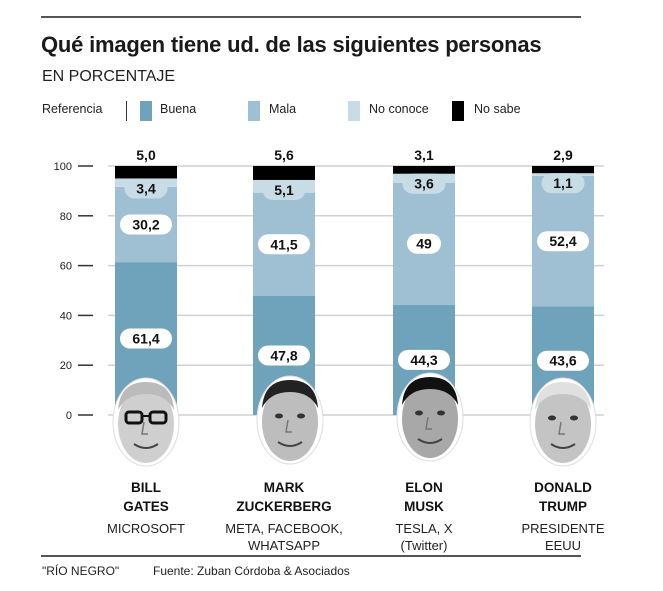  What do you see at coordinates (563, 545) in the screenshot?
I see `person-org-line2: EEUU` at bounding box center [563, 545].